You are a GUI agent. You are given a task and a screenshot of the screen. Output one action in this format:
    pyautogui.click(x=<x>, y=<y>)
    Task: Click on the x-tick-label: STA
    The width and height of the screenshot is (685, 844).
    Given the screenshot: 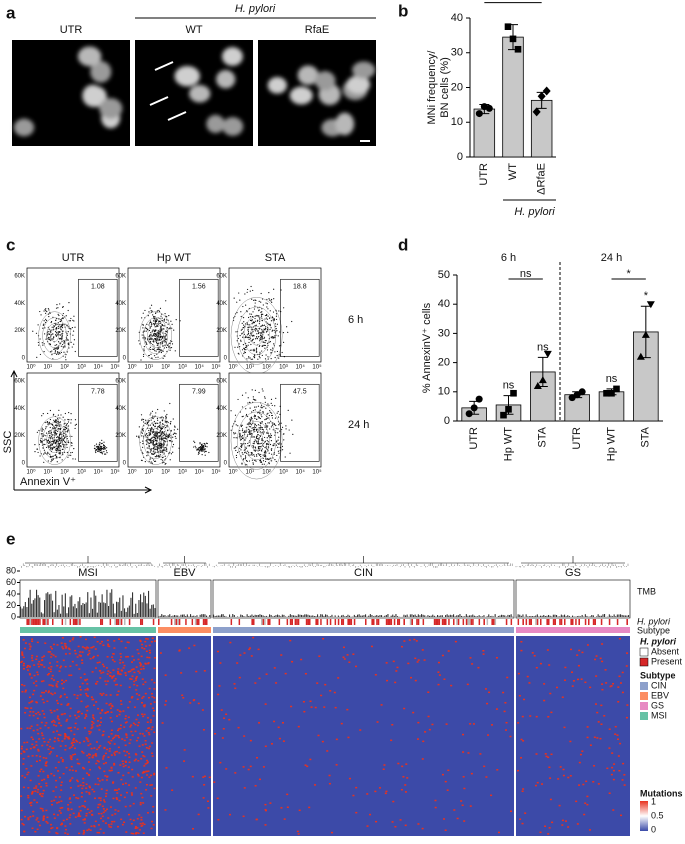 What is the action you would take?
    pyautogui.click(x=646, y=436)
    